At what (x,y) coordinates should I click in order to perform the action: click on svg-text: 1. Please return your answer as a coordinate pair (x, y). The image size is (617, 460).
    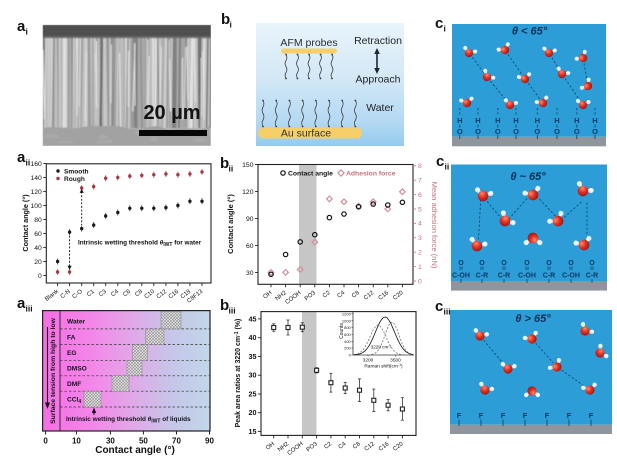
    Looking at the image, I should click on (420, 267).